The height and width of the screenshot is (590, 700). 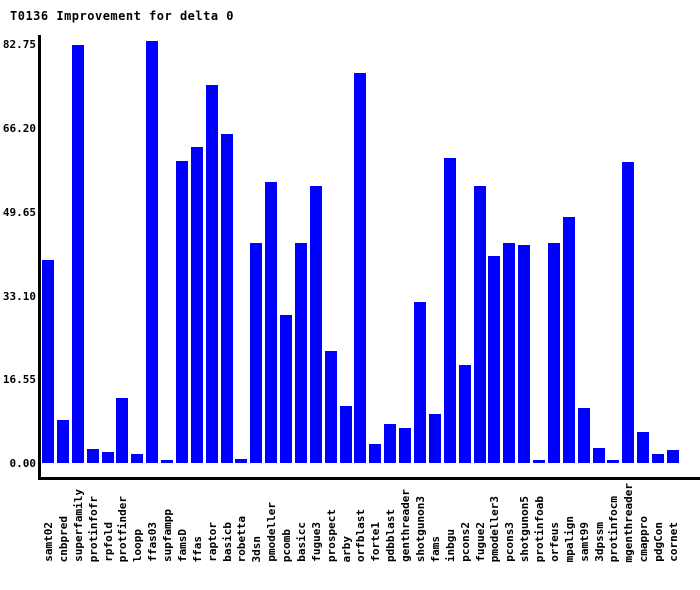 I want to click on y-tick-label: 16.55, so click(x=19, y=380).